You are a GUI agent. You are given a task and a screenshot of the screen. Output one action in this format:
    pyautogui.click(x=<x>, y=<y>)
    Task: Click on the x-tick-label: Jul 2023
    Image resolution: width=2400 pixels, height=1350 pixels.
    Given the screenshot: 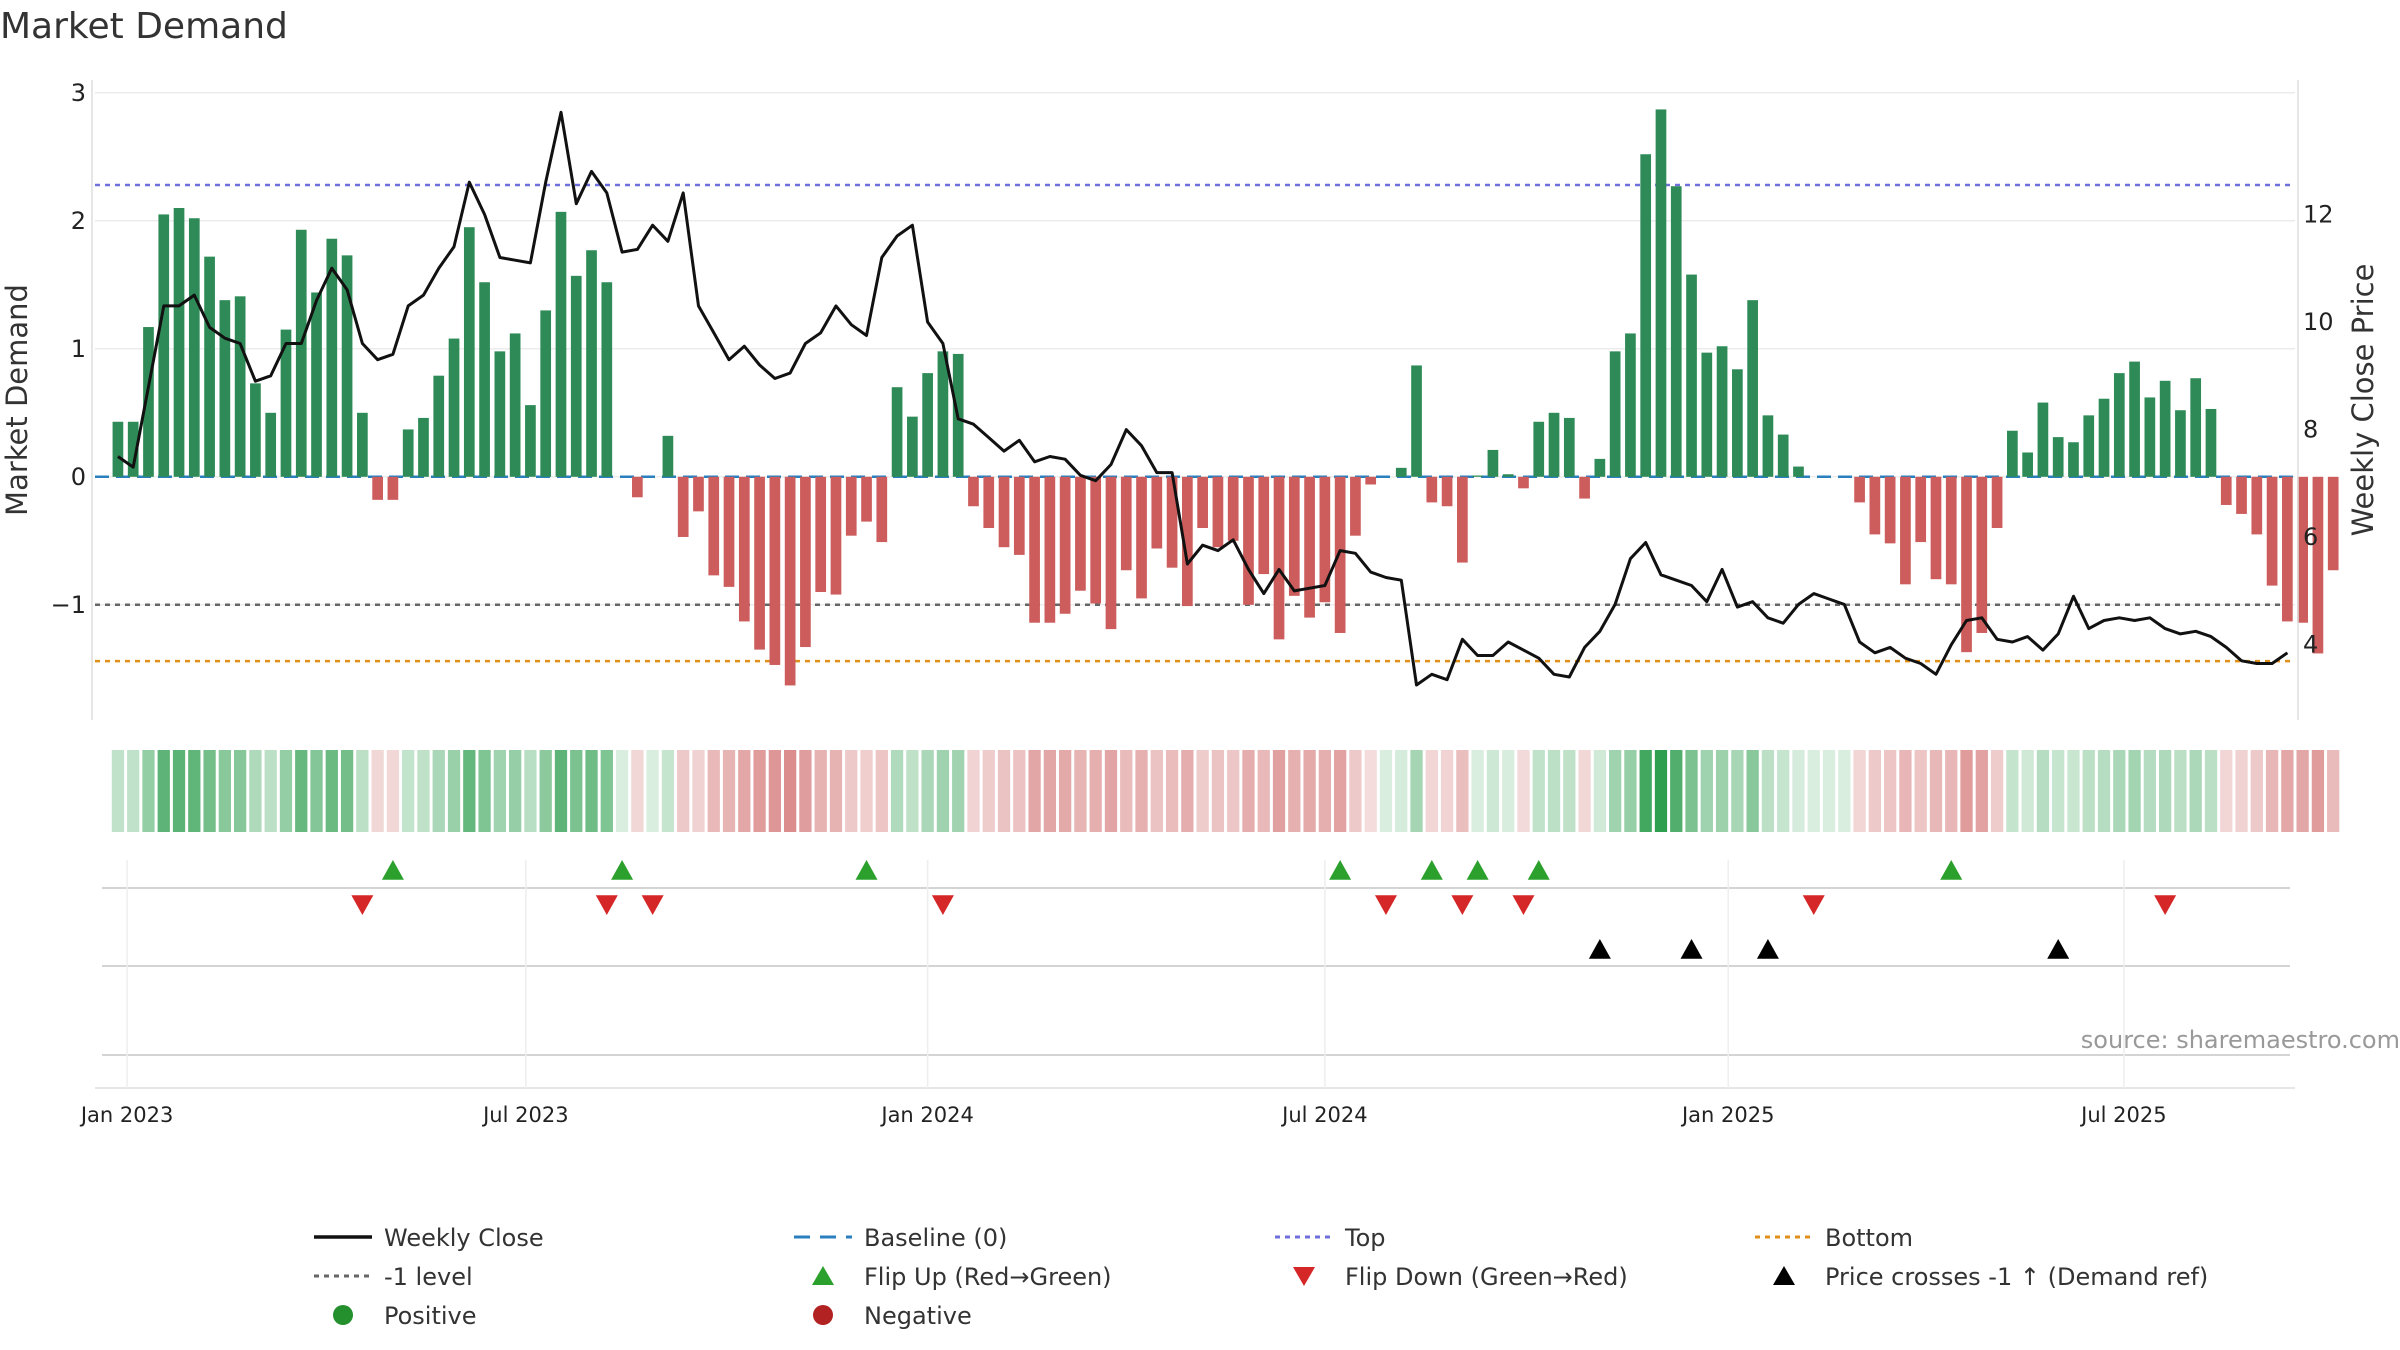 What is the action you would take?
    pyautogui.click(x=524, y=1115)
    